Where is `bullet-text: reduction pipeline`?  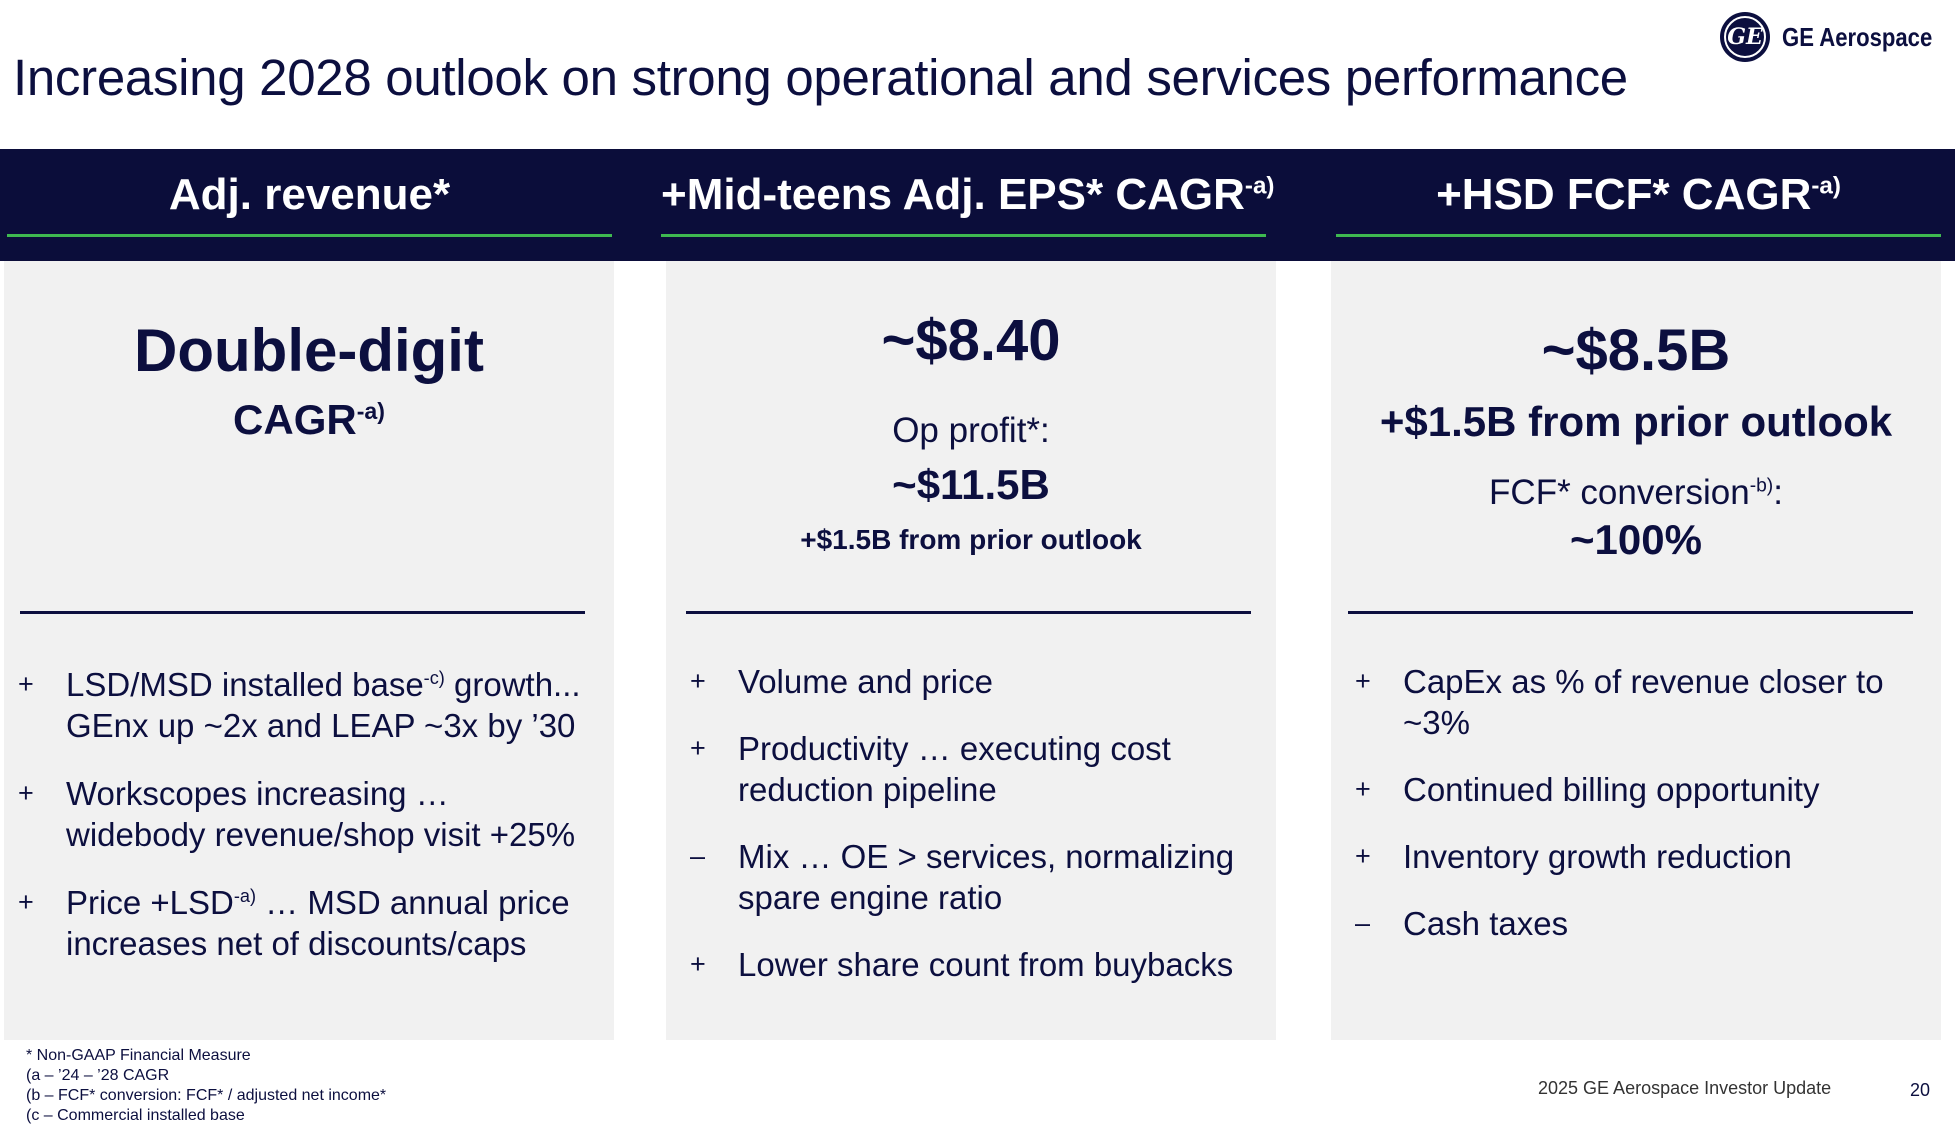 bullet-text: reduction pipeline is located at coordinates (867, 789).